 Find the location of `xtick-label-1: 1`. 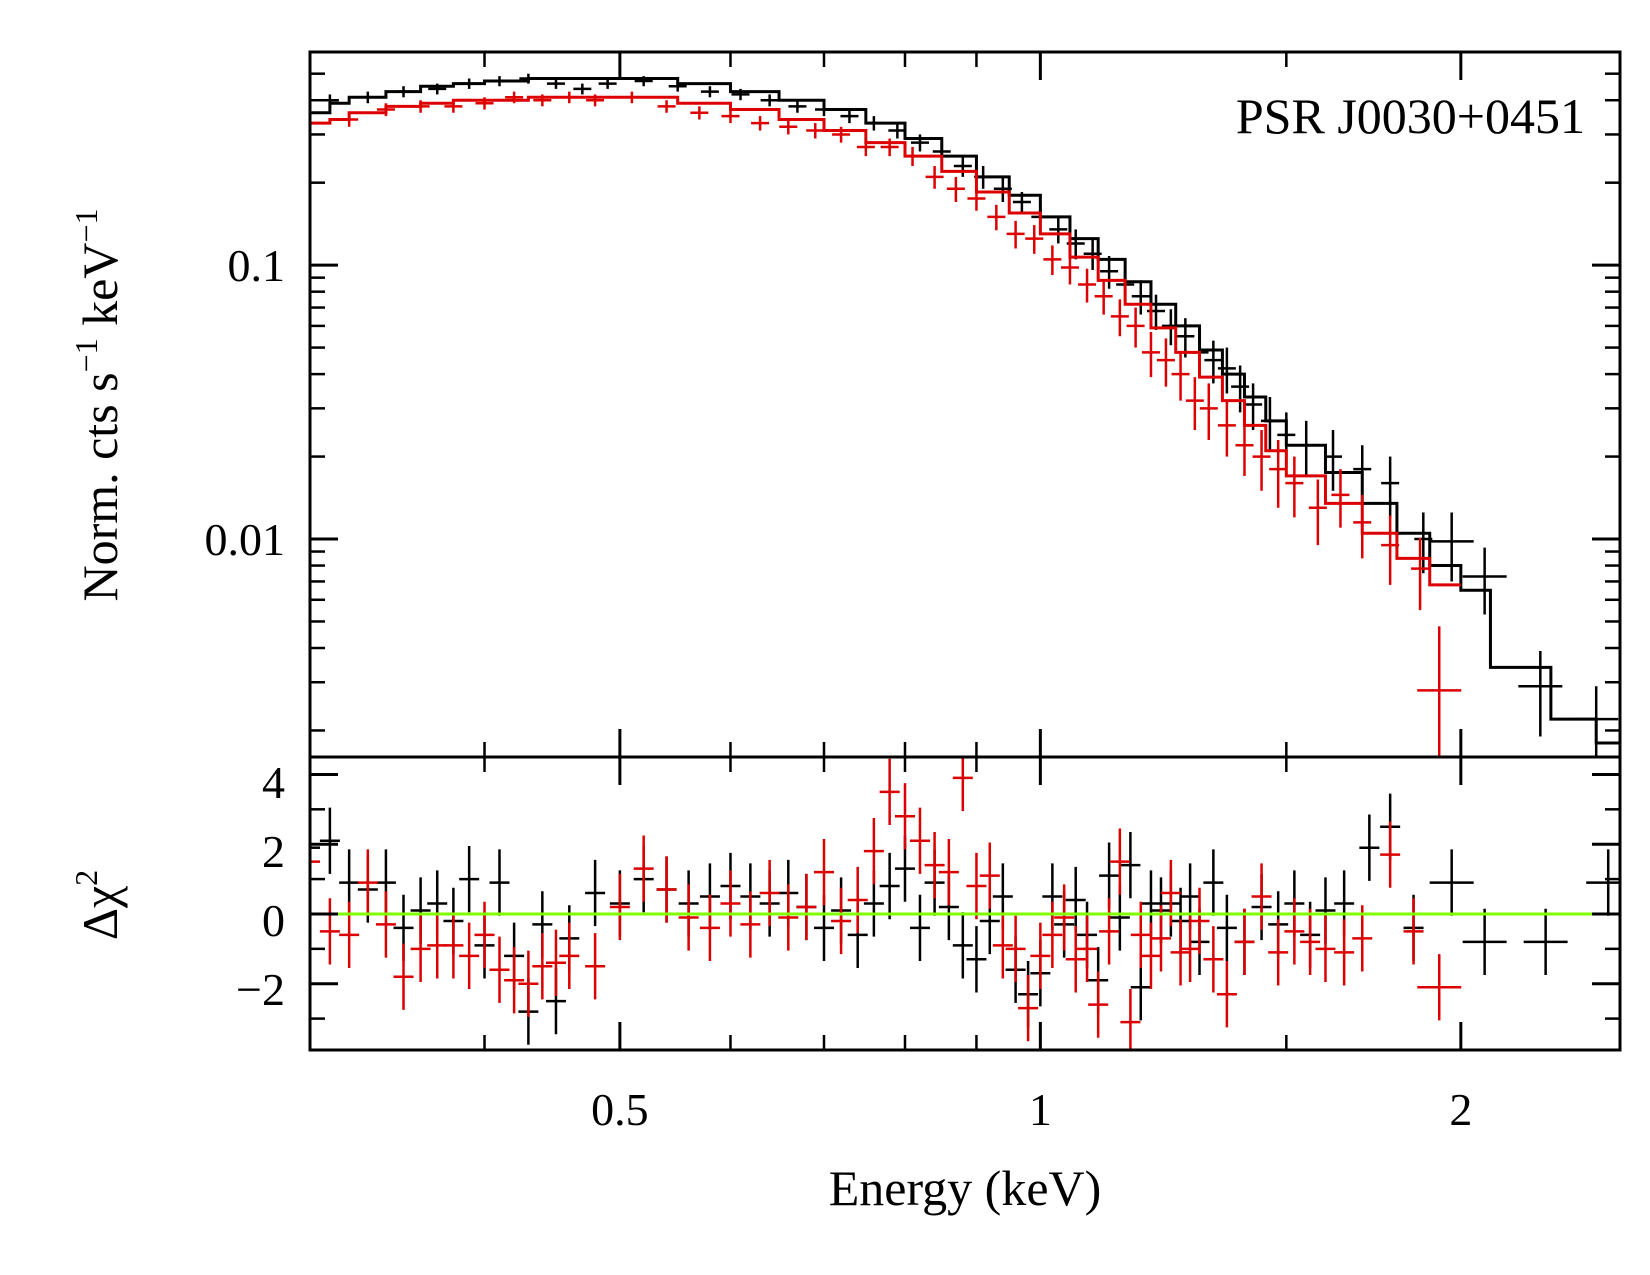

xtick-label-1: 1 is located at coordinates (1040, 1109).